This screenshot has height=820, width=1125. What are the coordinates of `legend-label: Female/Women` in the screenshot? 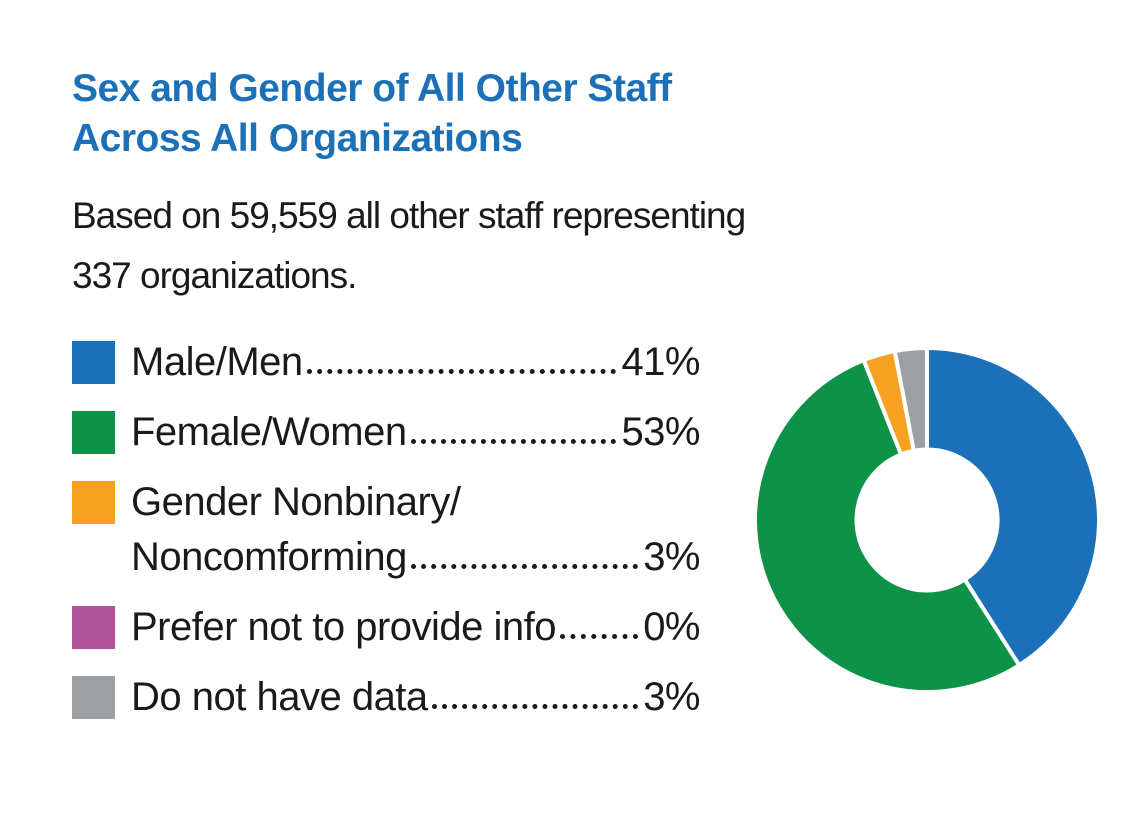 It's located at (269, 432).